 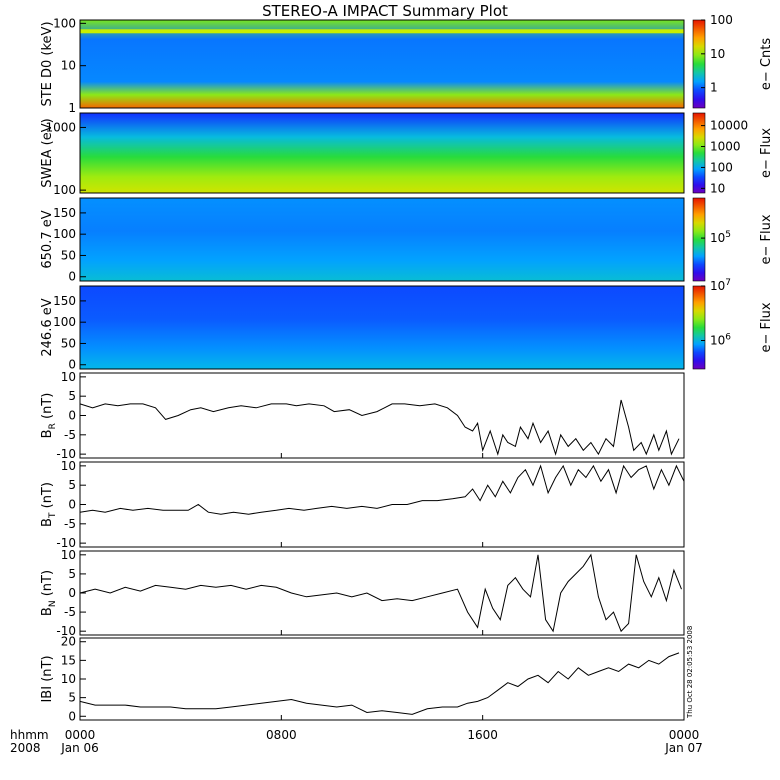 I want to click on colorbar-tick-label: 10⁶, so click(x=720, y=340).